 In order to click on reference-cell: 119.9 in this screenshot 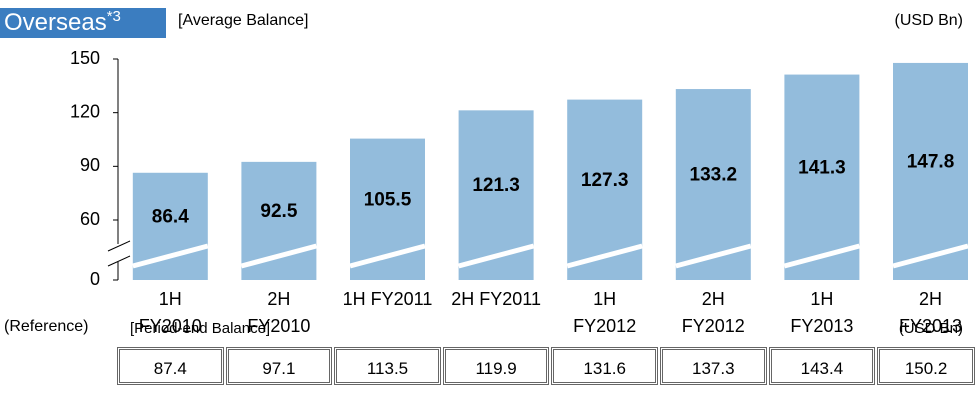, I will do `click(496, 366)`.